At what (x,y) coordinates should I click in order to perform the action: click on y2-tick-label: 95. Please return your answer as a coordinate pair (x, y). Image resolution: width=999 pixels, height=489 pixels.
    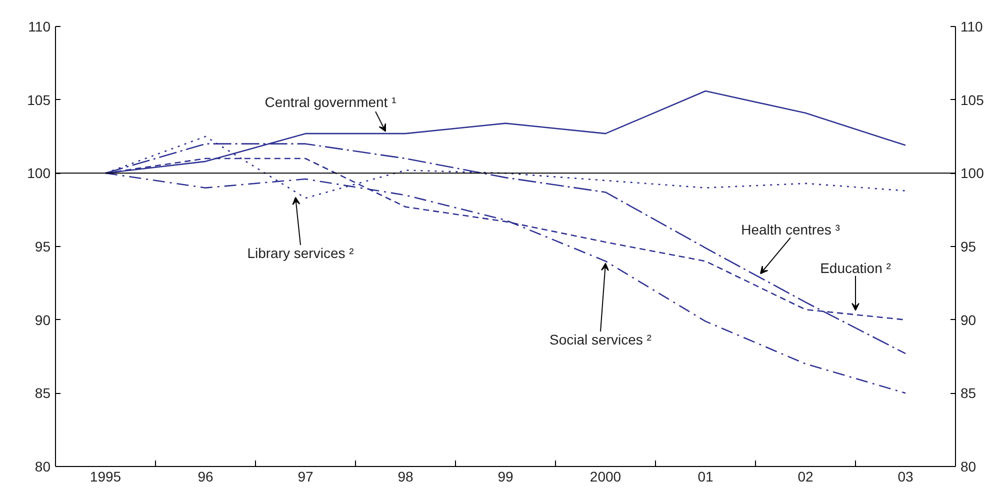
    Looking at the image, I should click on (968, 246).